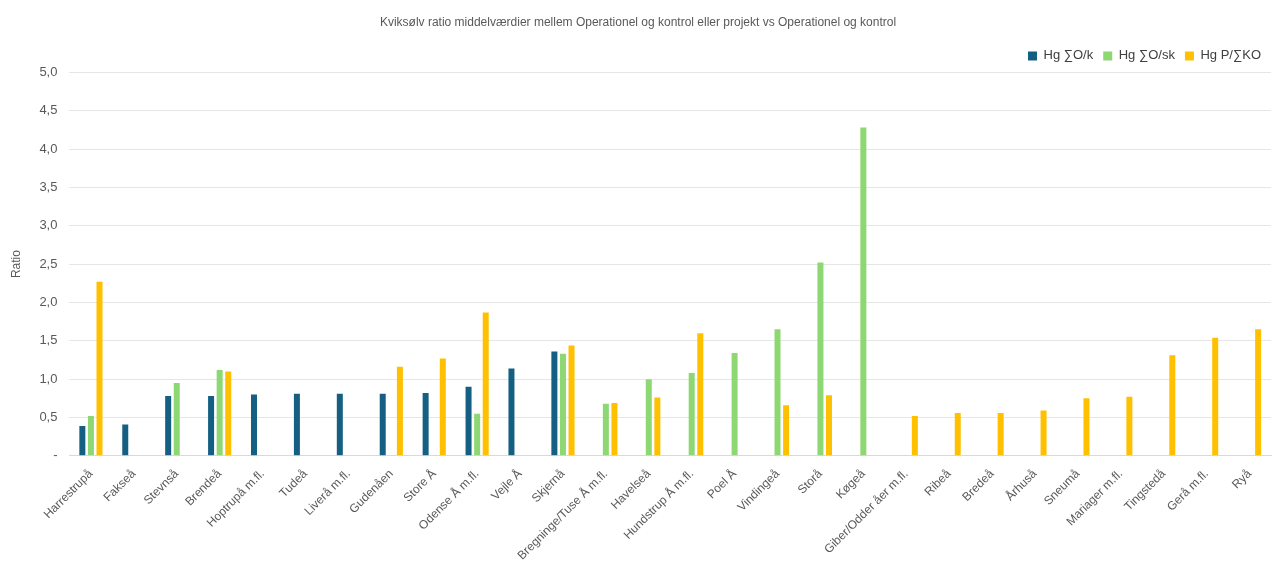 Image resolution: width=1276 pixels, height=571 pixels. What do you see at coordinates (638, 21) in the screenshot?
I see `chart-title: Kviksølv ratio middelværdier mellem Operationel og kontrol eller projekt vs Operationel og kontrol` at bounding box center [638, 21].